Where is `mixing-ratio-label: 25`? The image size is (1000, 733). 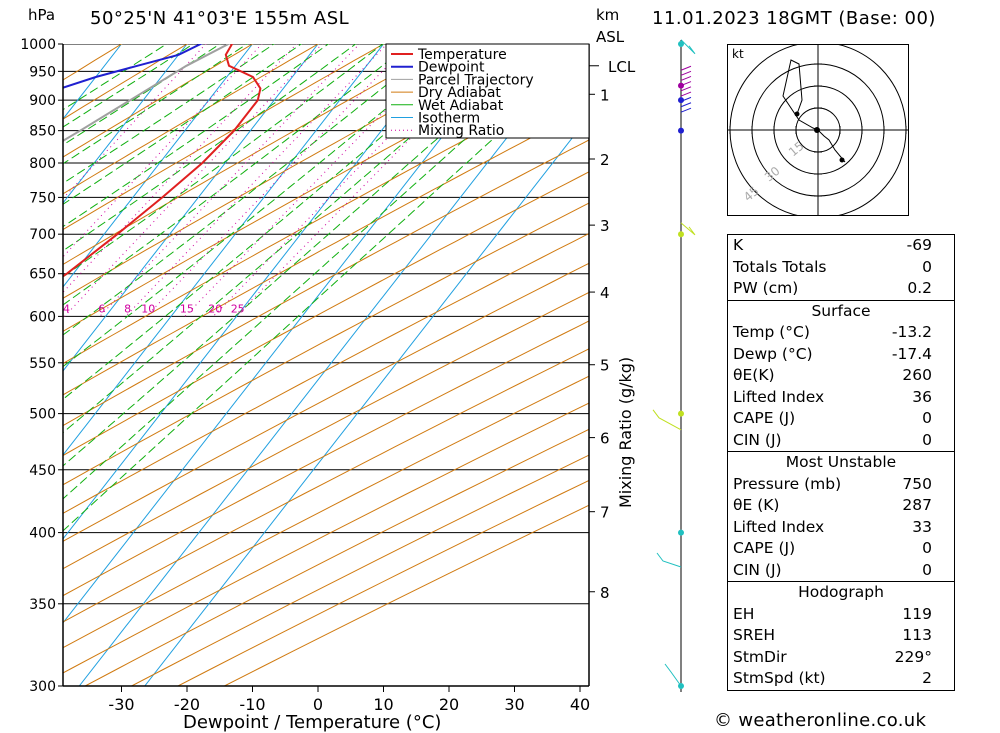
mixing-ratio-label: 25 is located at coordinates (238, 308).